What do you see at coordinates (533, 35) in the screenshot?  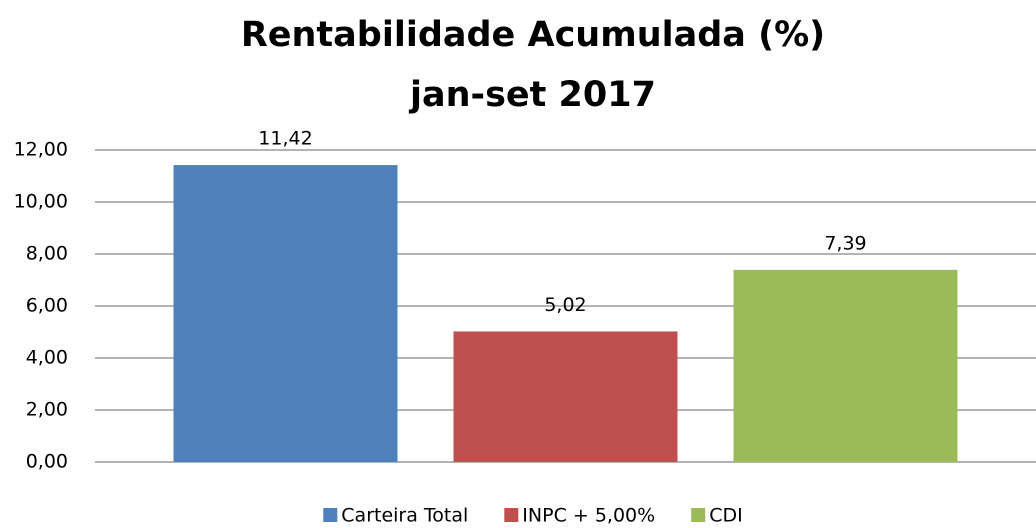 I see `chart-title: Rentabilidade Acumulada (%)` at bounding box center [533, 35].